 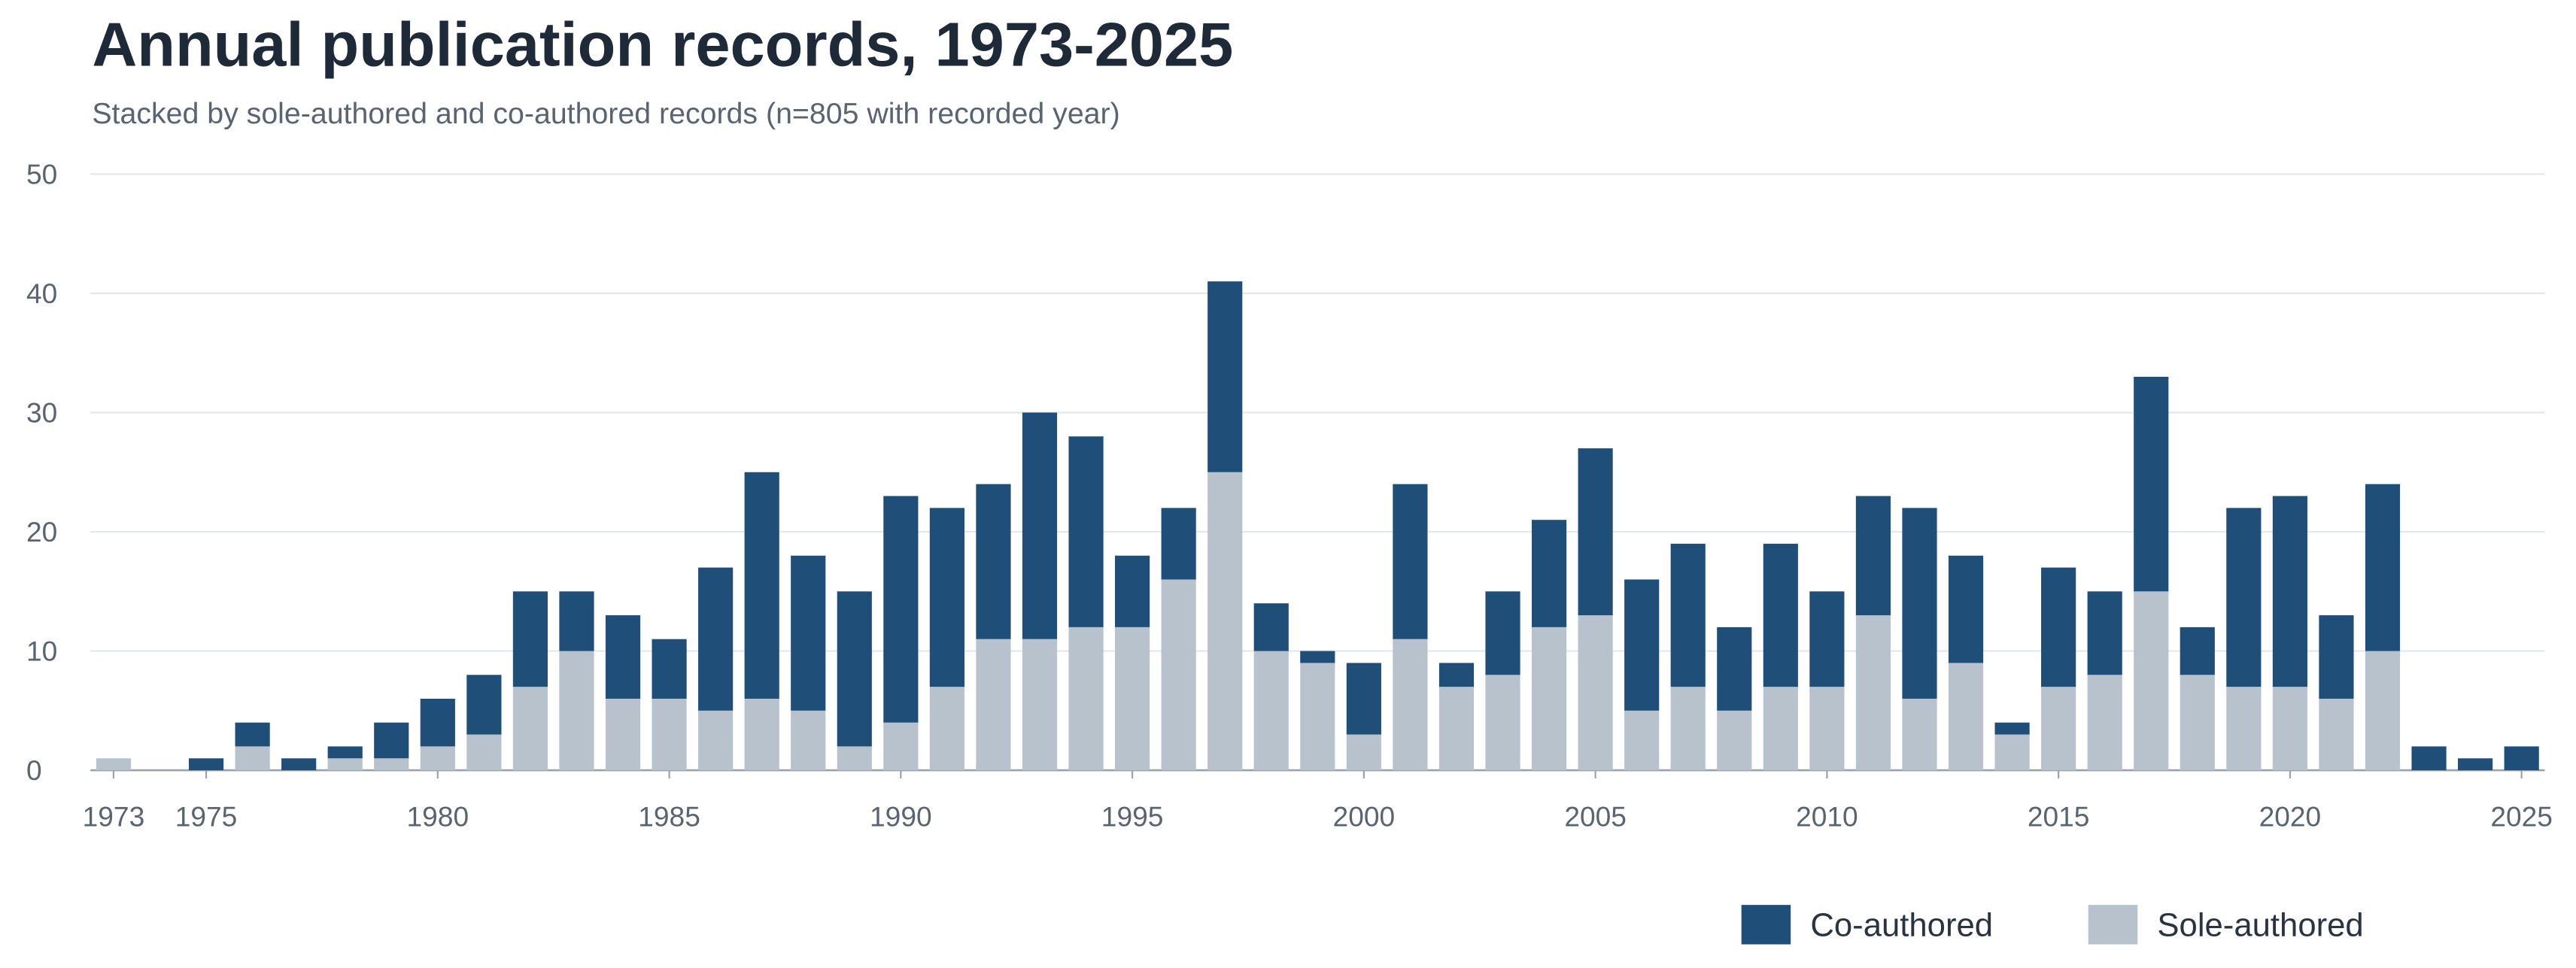 What do you see at coordinates (1364, 816) in the screenshot?
I see `x-tick-label: 2000` at bounding box center [1364, 816].